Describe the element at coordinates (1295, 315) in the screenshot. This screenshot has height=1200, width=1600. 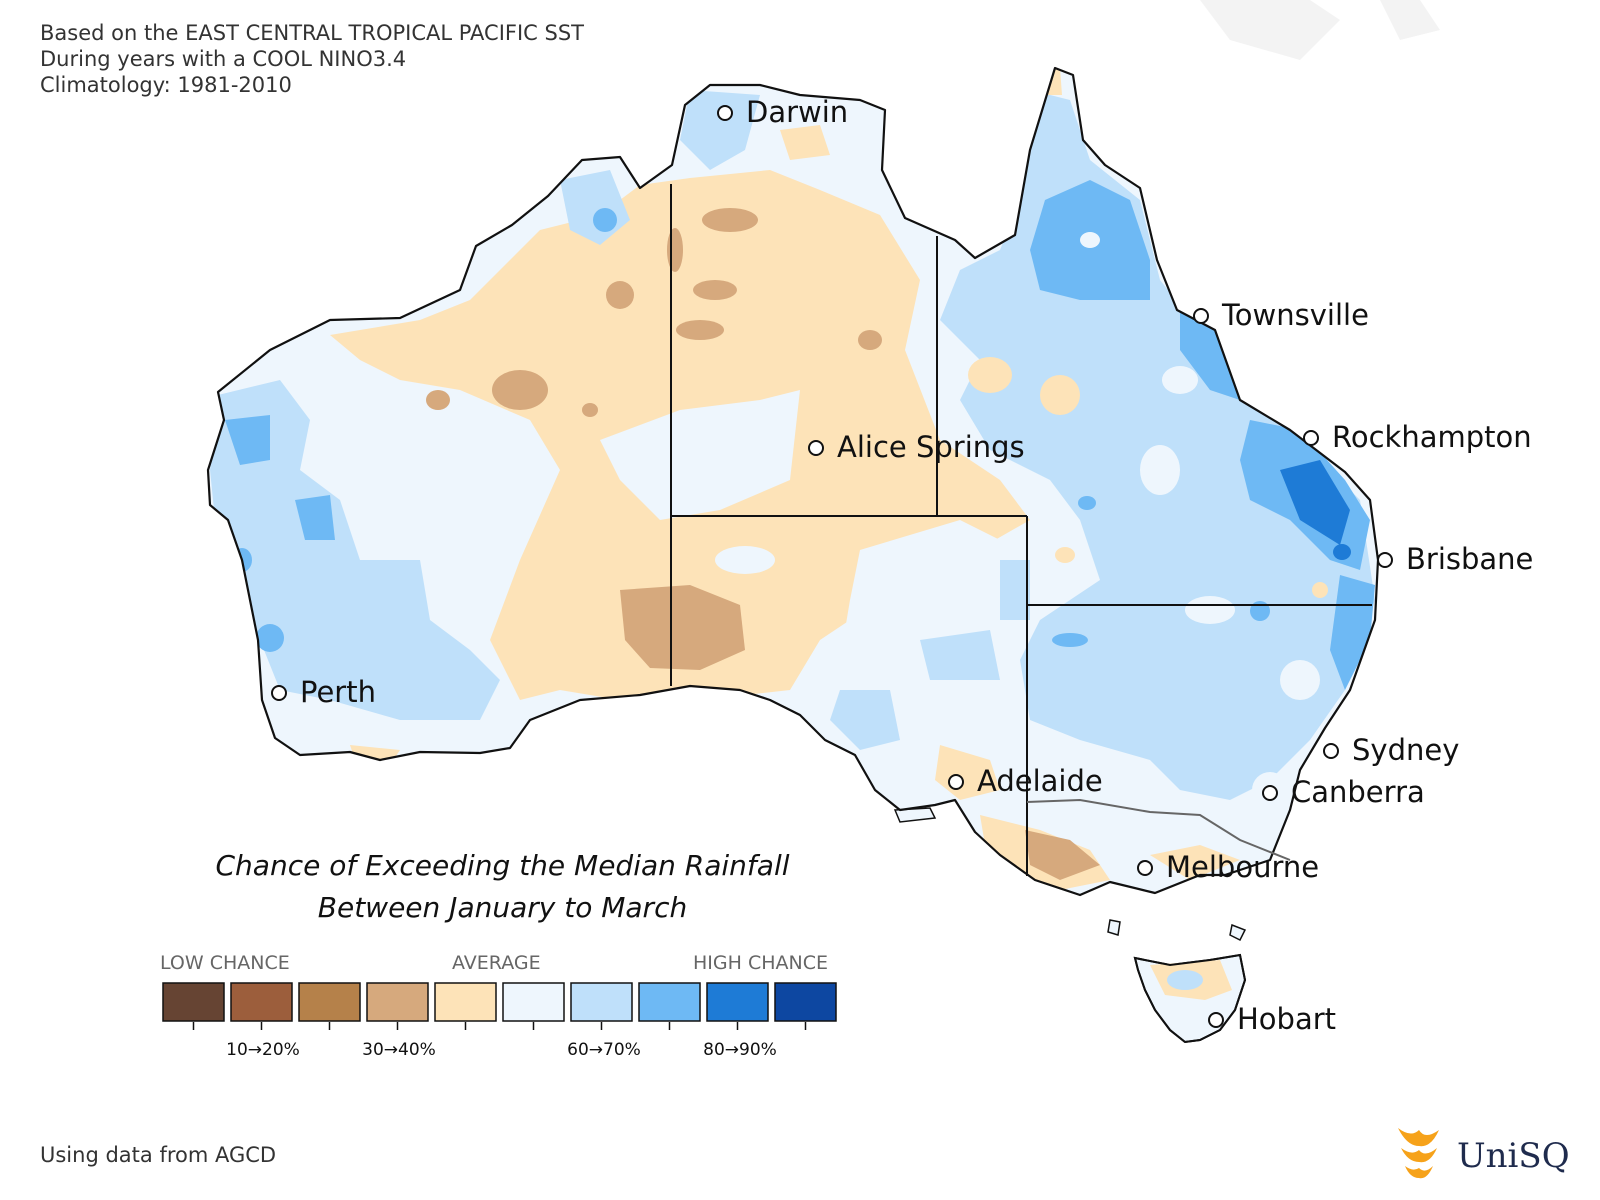
I see `svg-text: Townsville` at that location.